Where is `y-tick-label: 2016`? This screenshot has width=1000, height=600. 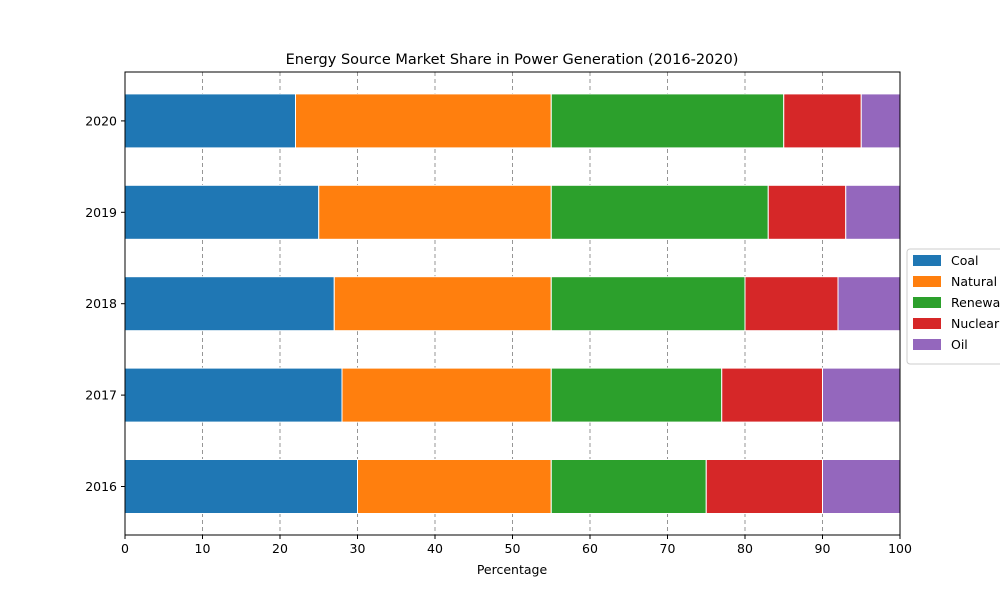
y-tick-label: 2016 is located at coordinates (101, 486).